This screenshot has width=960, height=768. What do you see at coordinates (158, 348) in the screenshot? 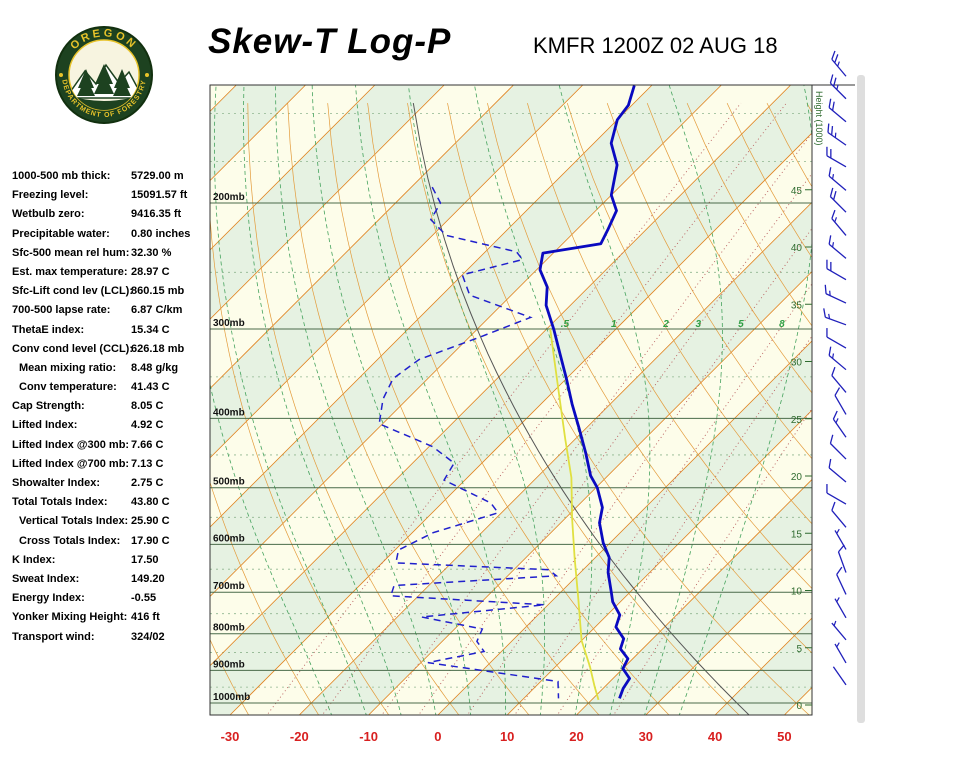
I see `index-value: 626.18 mb` at bounding box center [158, 348].